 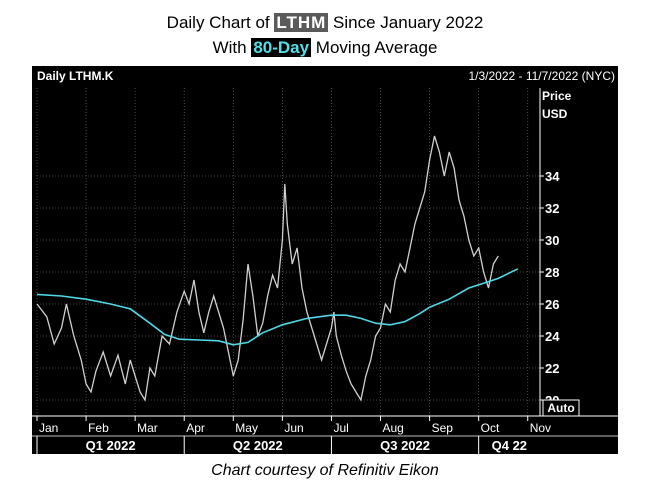 What do you see at coordinates (147, 428) in the screenshot?
I see `x-tick-label: Mar` at bounding box center [147, 428].